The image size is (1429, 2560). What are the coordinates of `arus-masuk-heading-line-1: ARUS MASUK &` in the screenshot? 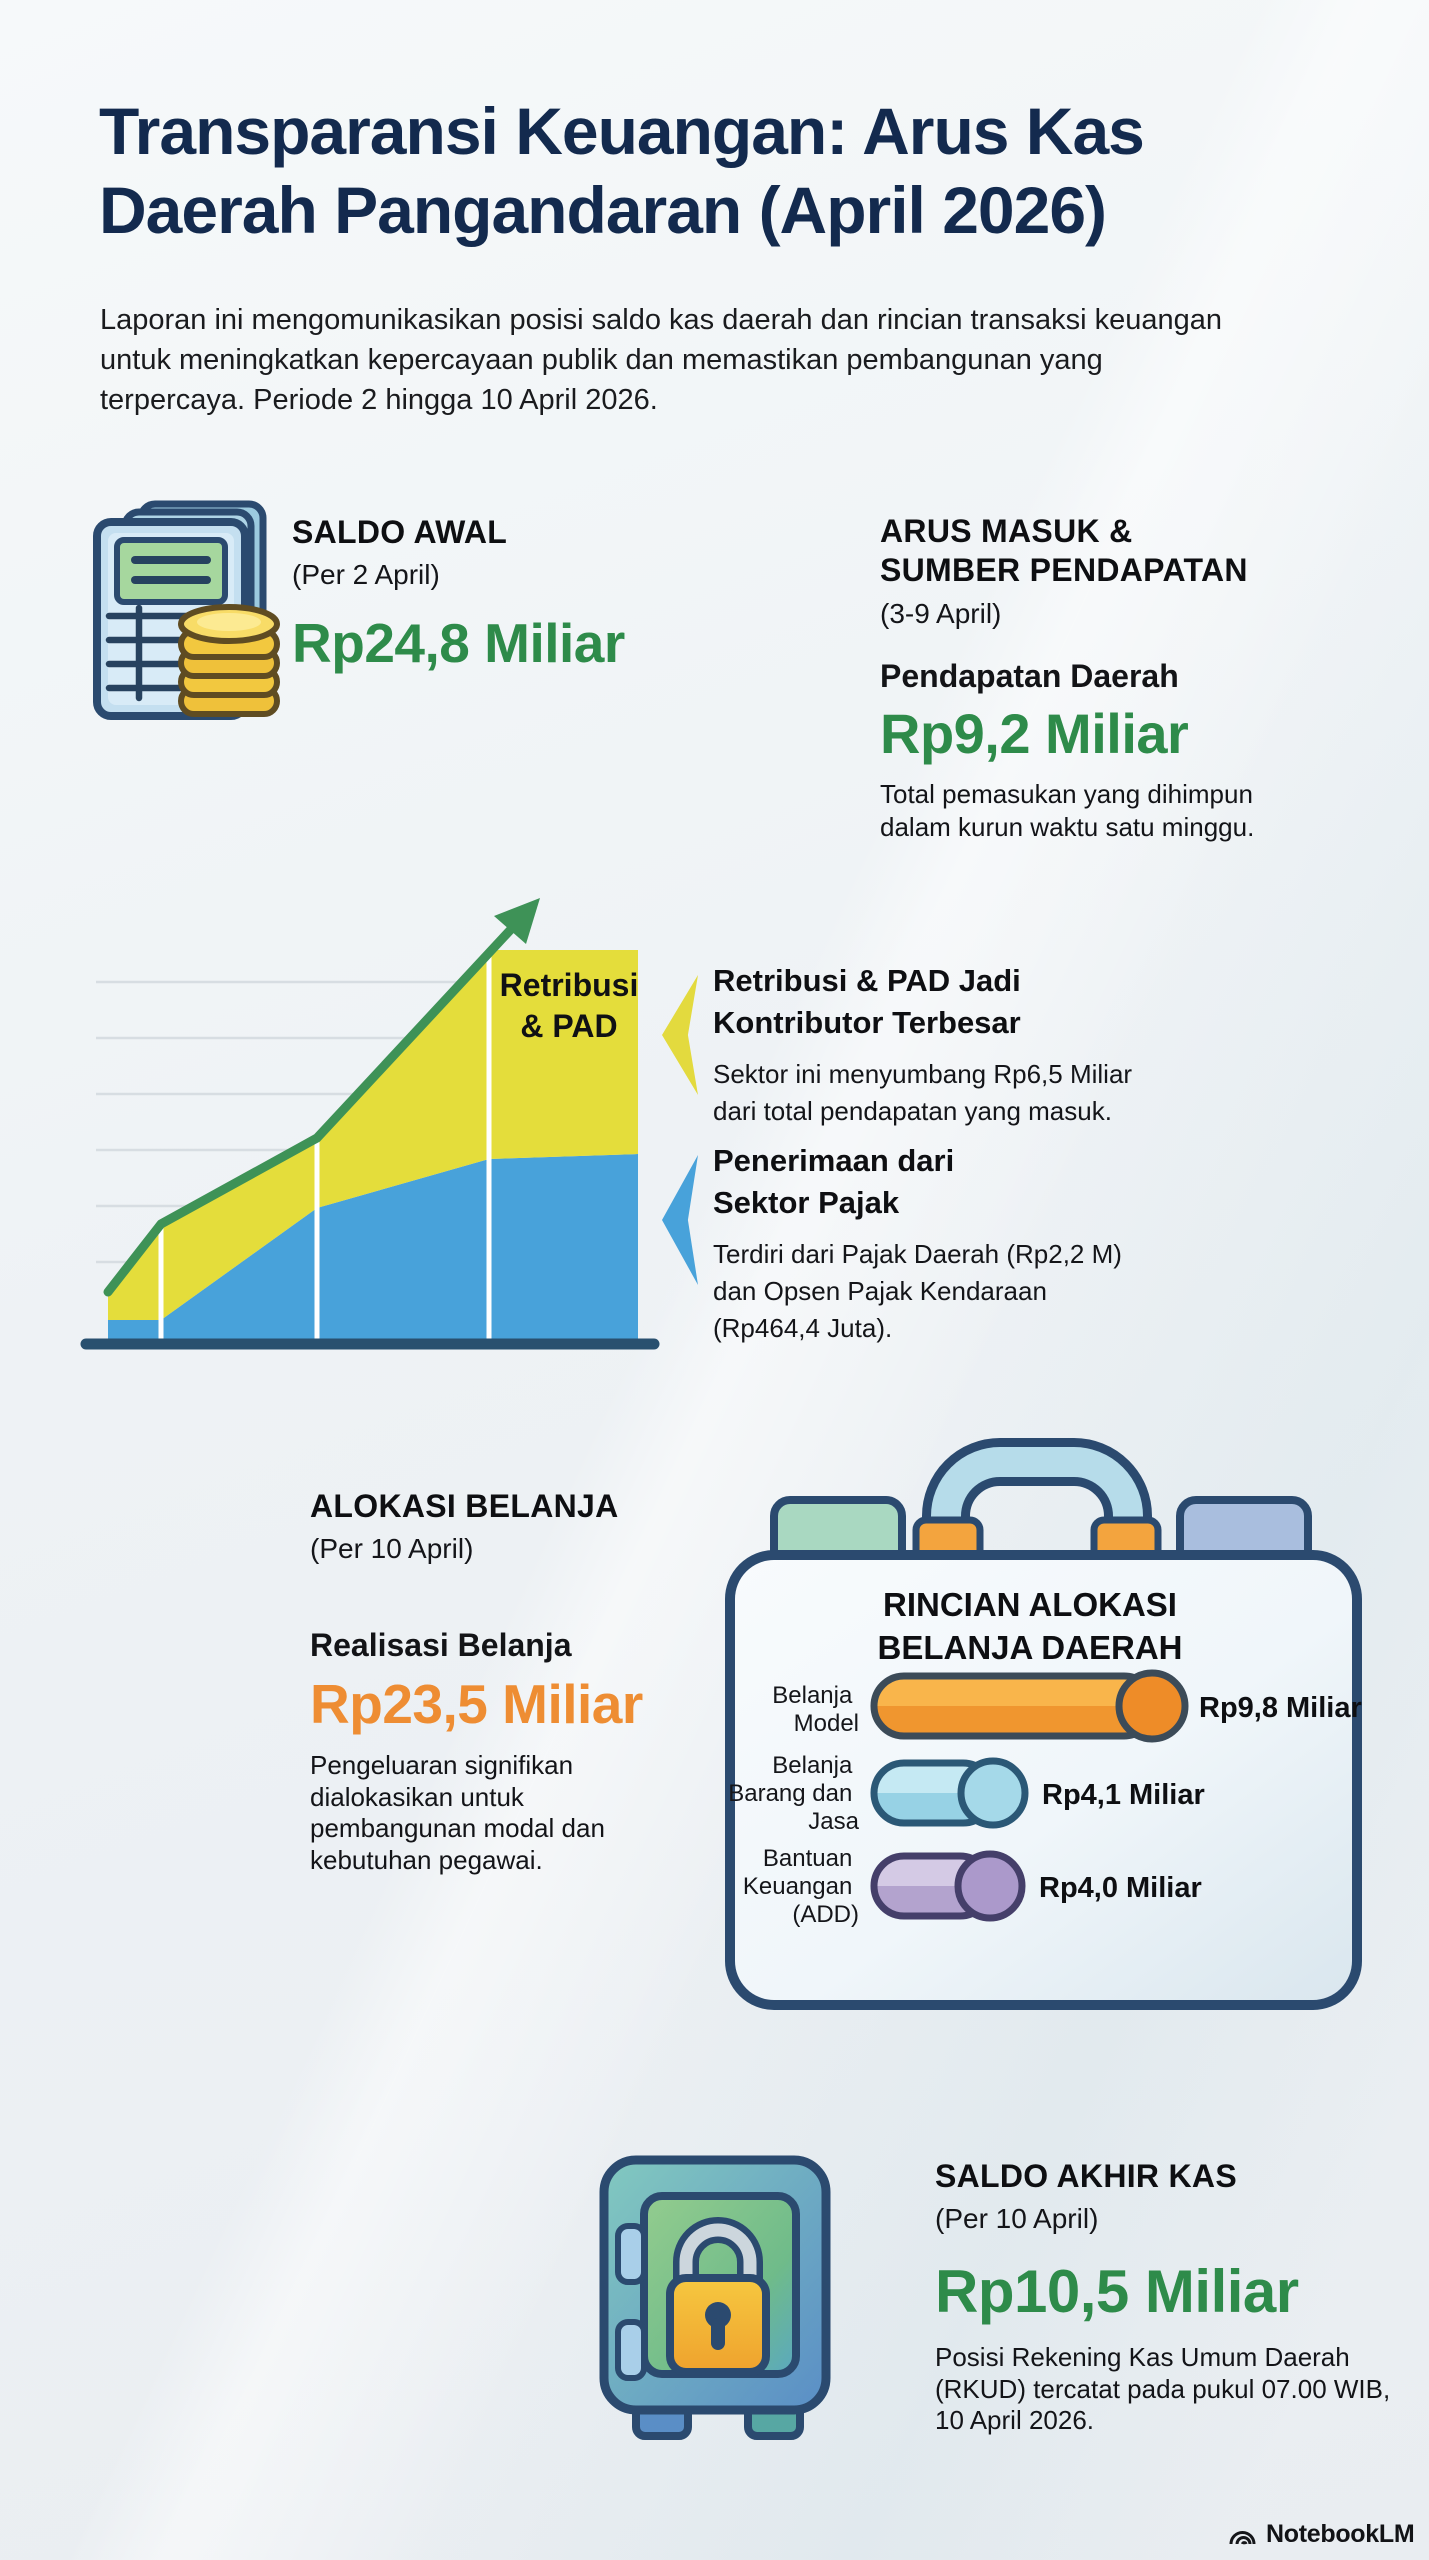 It's located at (1006, 531).